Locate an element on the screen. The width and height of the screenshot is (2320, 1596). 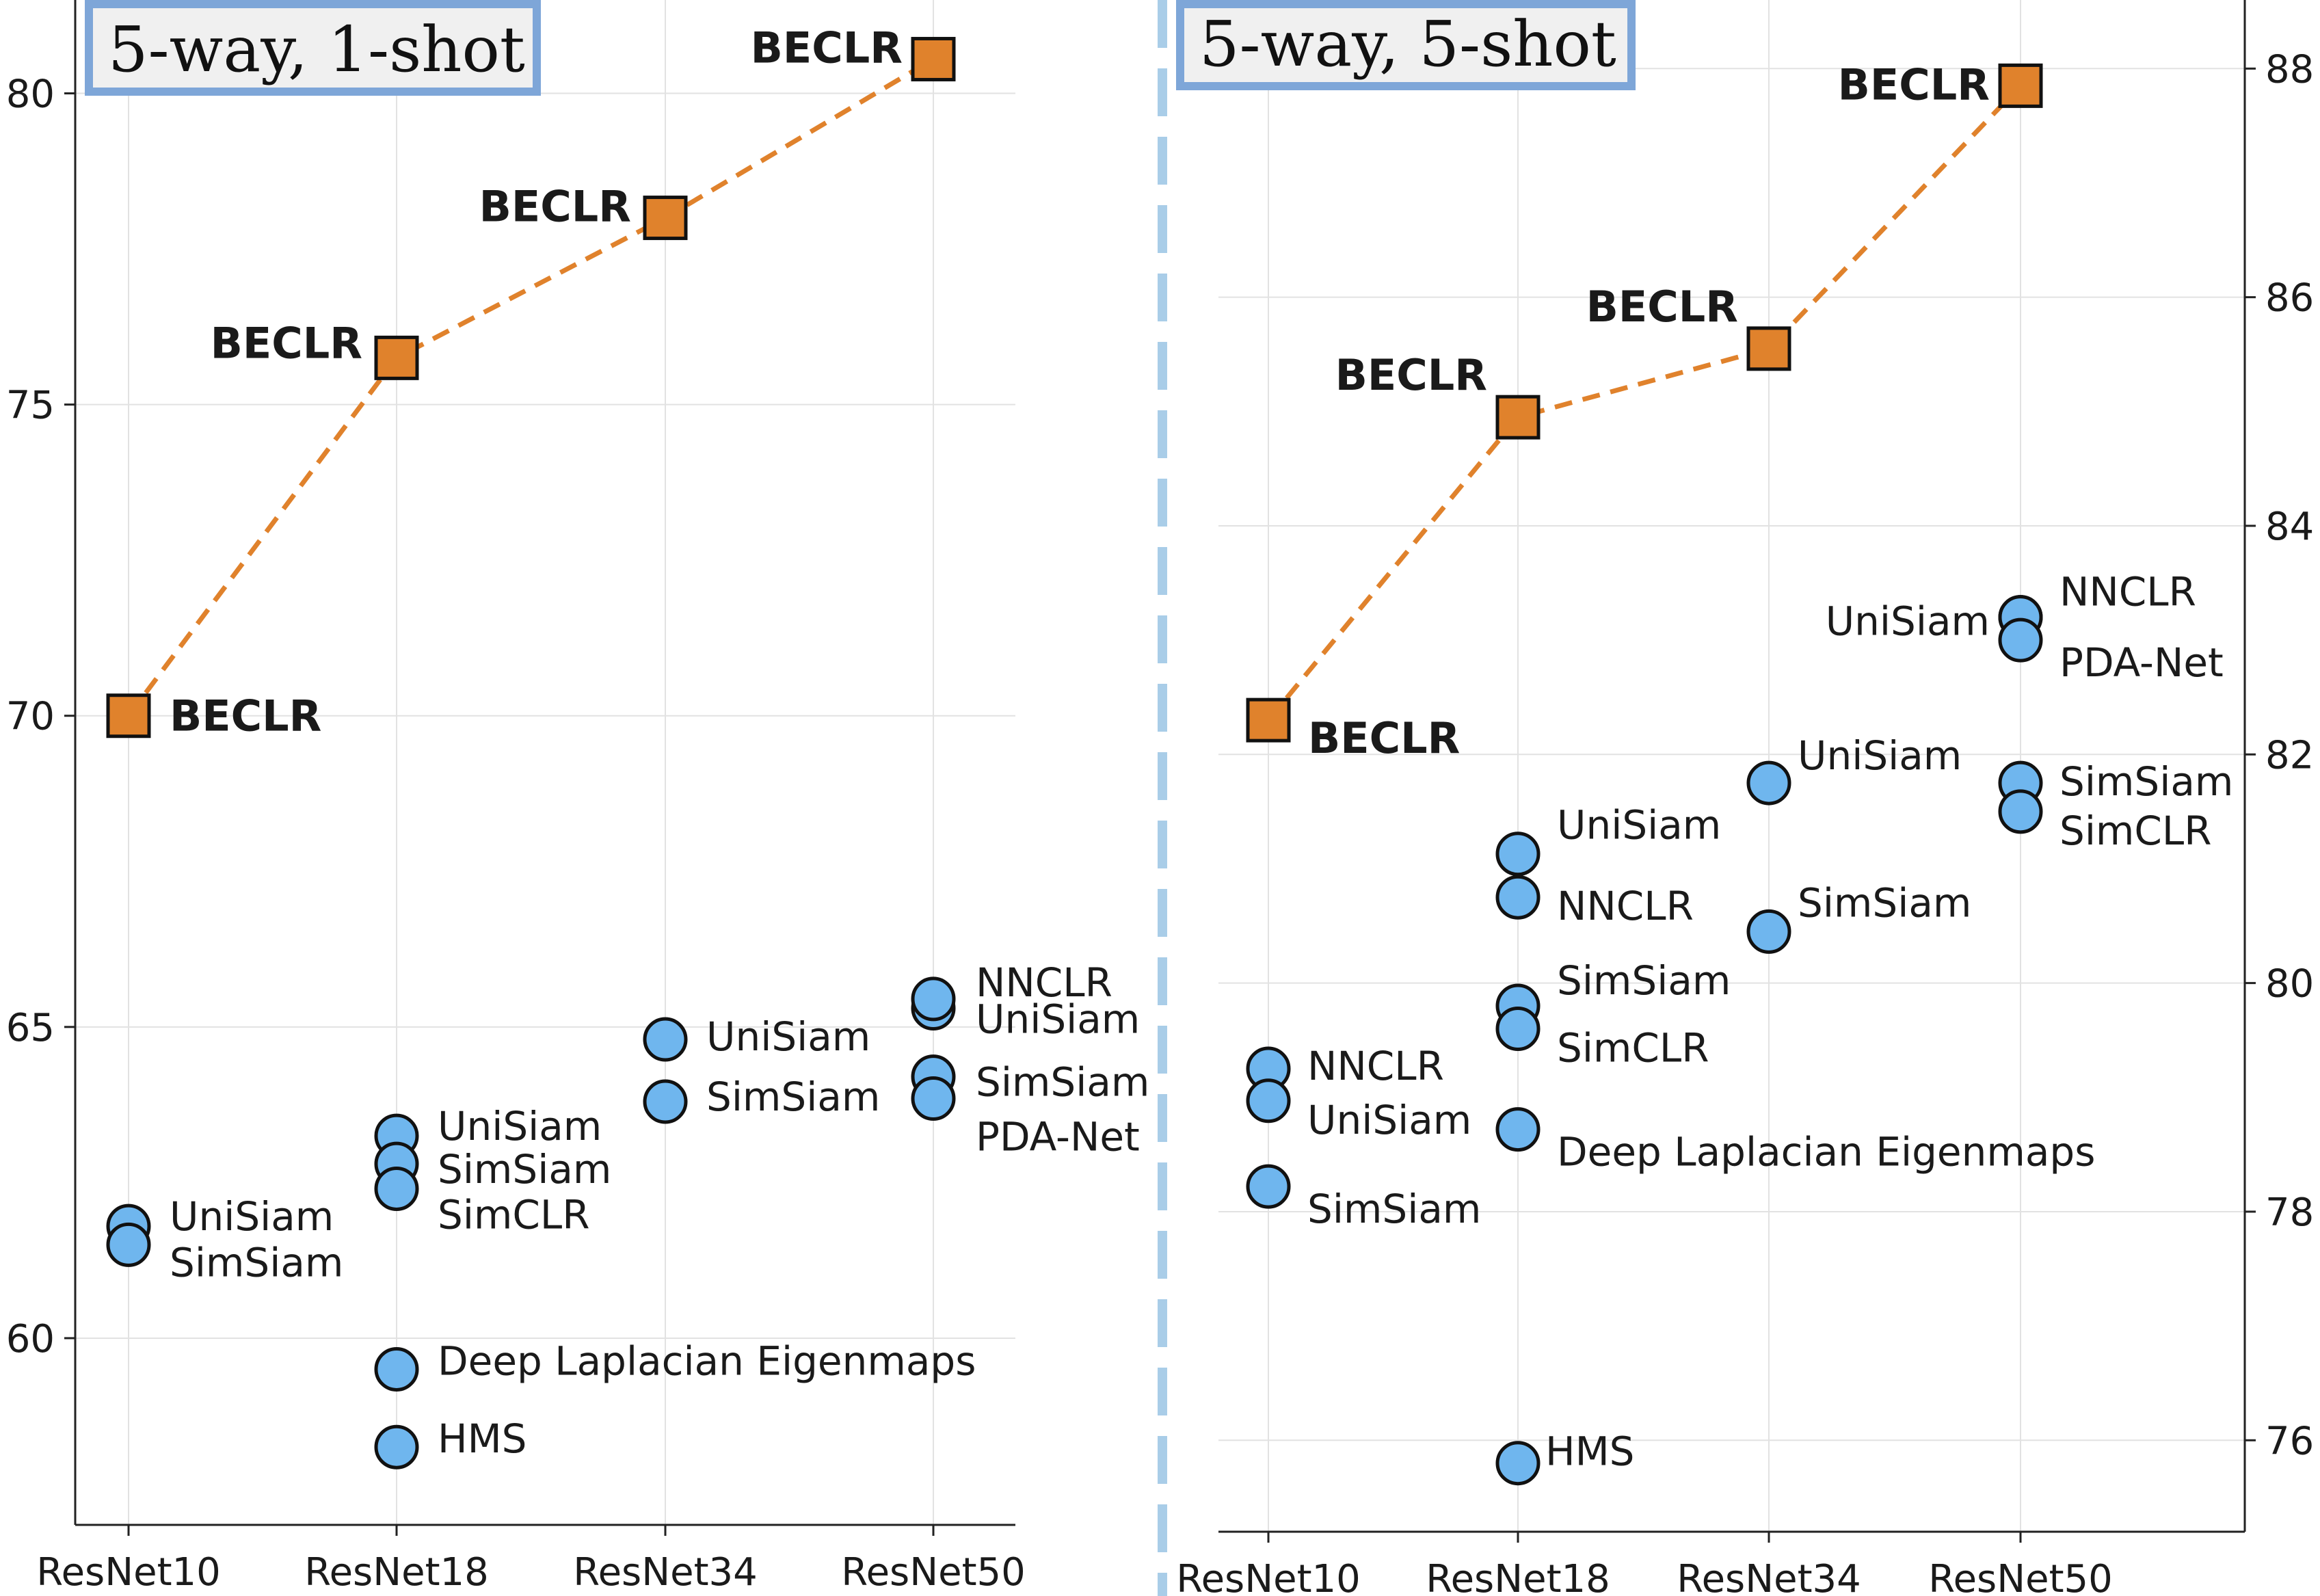
title-box-1shot is located at coordinates (313, 48).